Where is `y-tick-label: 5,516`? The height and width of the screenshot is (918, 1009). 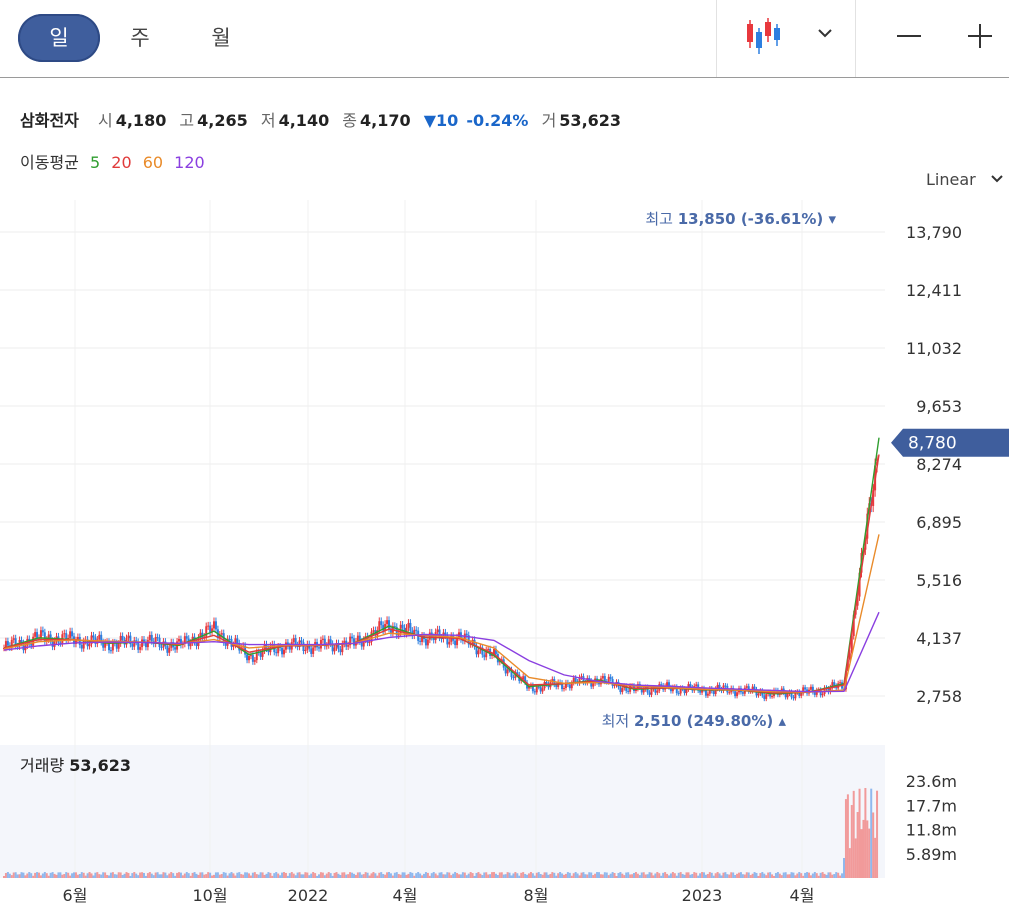 y-tick-label: 5,516 is located at coordinates (939, 580).